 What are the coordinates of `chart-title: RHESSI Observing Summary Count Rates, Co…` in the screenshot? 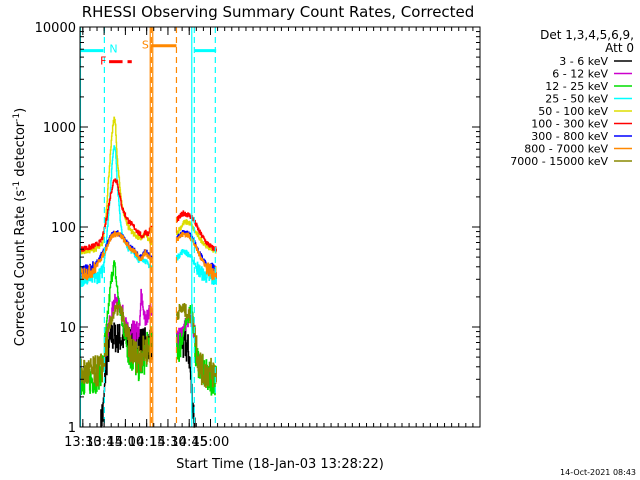 It's located at (278, 12).